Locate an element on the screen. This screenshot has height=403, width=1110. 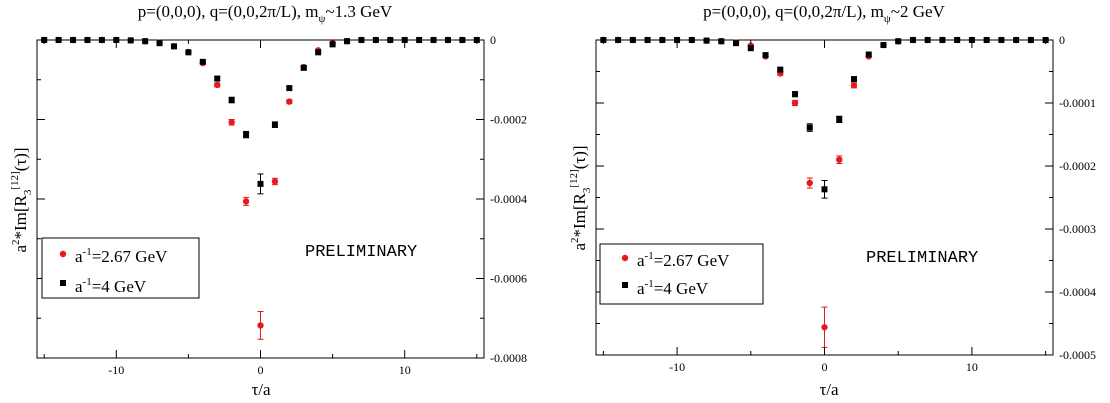
y-tick-label: -0.0008 is located at coordinates (508, 358).